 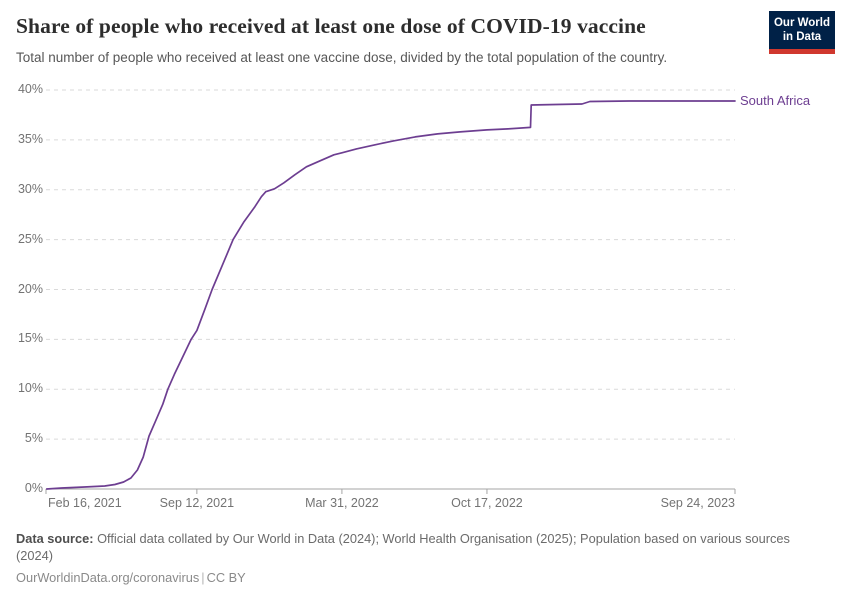 What do you see at coordinates (30, 338) in the screenshot?
I see `y-axis-tick-label: 15%` at bounding box center [30, 338].